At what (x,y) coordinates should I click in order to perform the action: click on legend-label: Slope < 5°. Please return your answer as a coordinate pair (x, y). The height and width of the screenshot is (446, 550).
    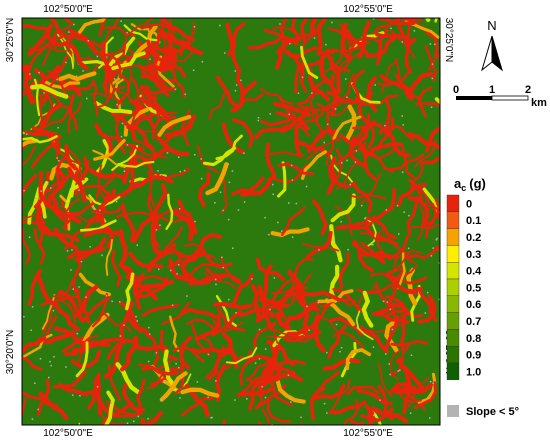
    Looking at the image, I should click on (492, 412).